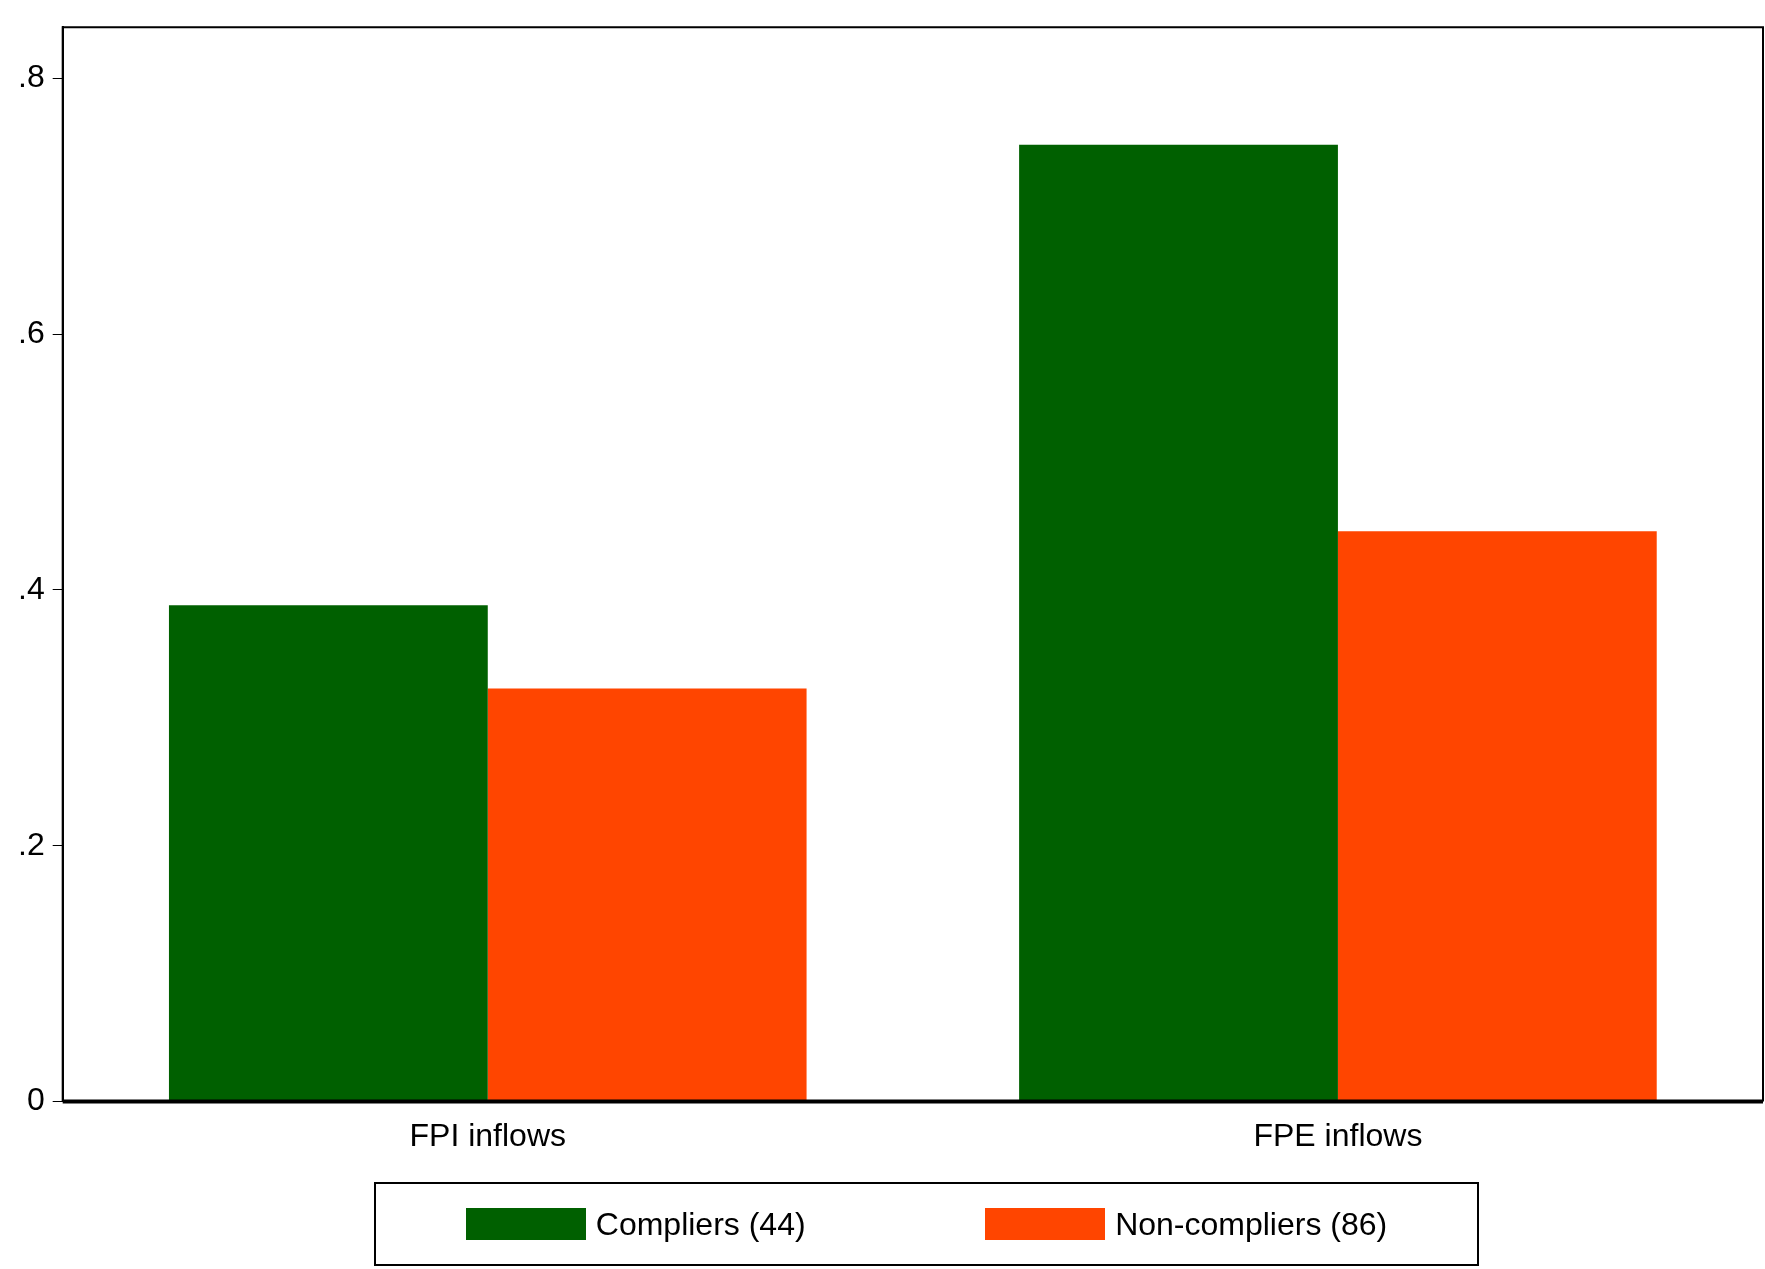 The image size is (1765, 1269). Describe the element at coordinates (35, 1099) in the screenshot. I see `y-tick-label: 0` at that location.